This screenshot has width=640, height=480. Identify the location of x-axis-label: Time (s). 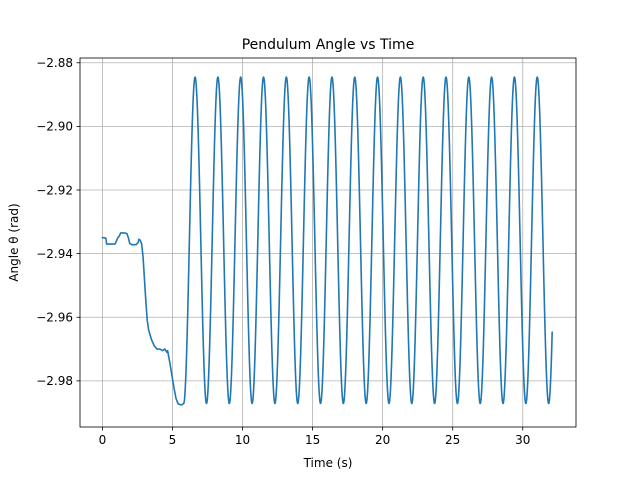
(328, 463).